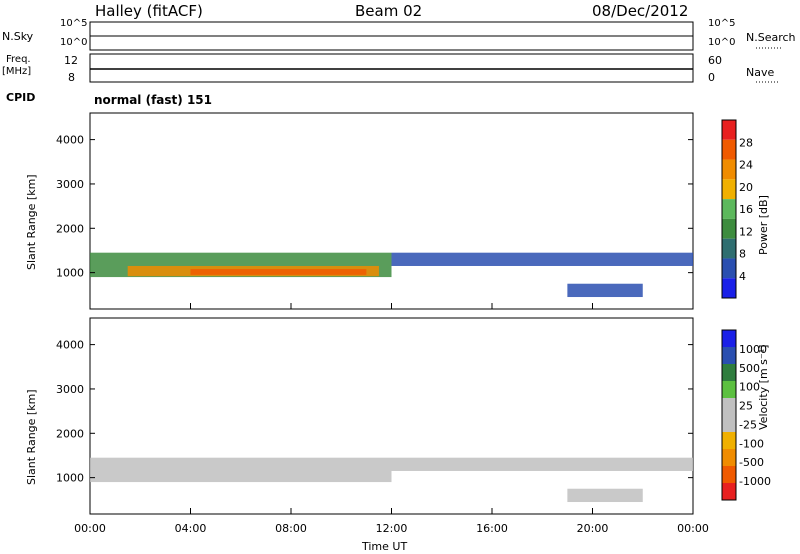 The width and height of the screenshot is (800, 554). I want to click on nave-tick-bottom: 0, so click(711, 77).